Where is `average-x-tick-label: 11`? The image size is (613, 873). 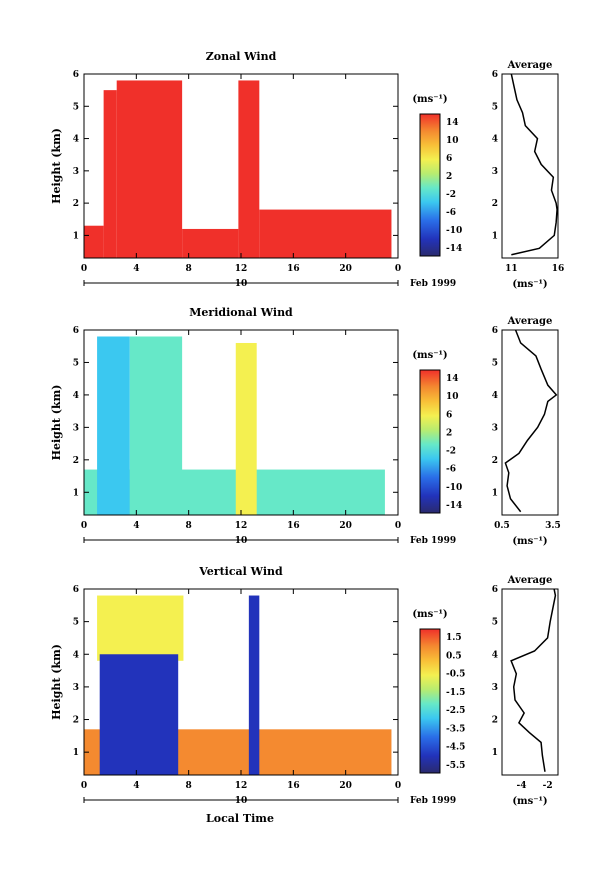
average-x-tick-label: 11 is located at coordinates (511, 269).